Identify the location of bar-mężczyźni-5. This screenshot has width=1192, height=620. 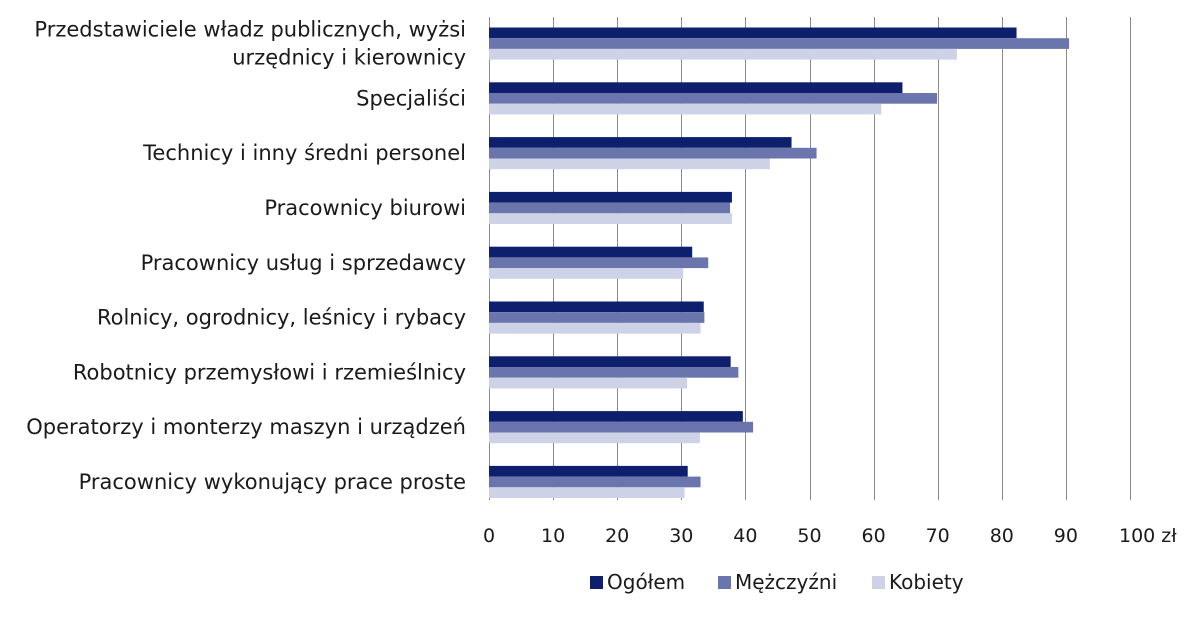
(597, 317).